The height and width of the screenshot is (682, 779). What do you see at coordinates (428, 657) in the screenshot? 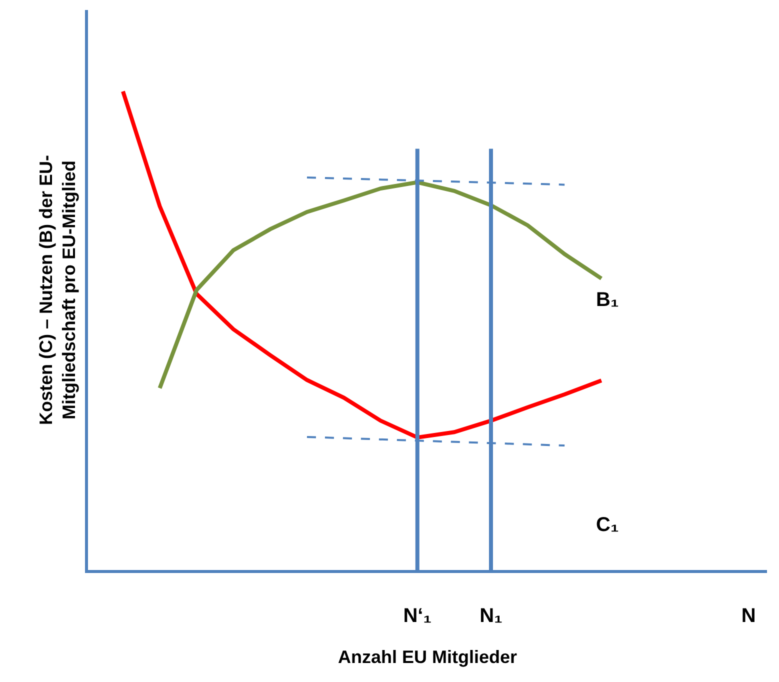
I see `x-axis-title: Anzahl EU Mitglieder` at bounding box center [428, 657].